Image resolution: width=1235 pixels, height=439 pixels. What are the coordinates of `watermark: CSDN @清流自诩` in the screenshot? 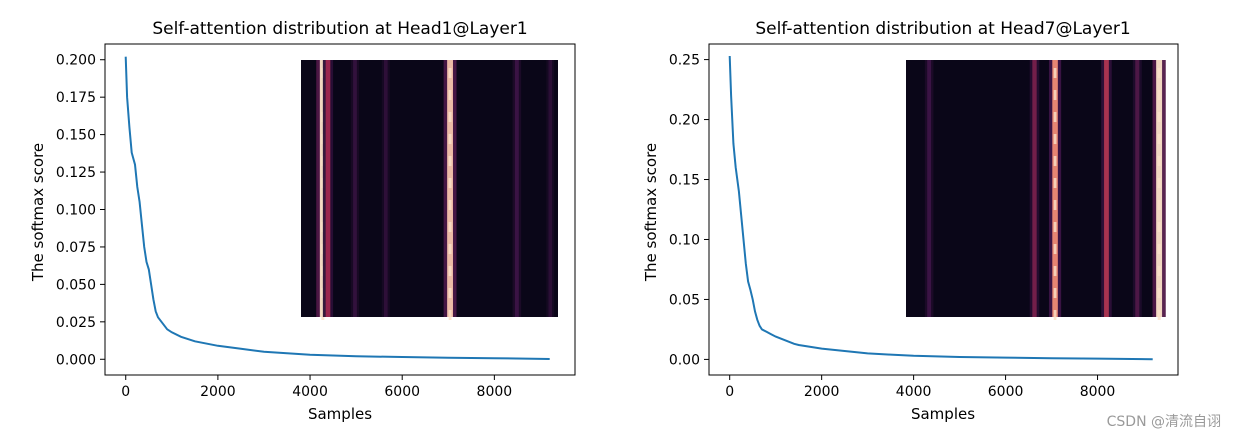 It's located at (1163, 422).